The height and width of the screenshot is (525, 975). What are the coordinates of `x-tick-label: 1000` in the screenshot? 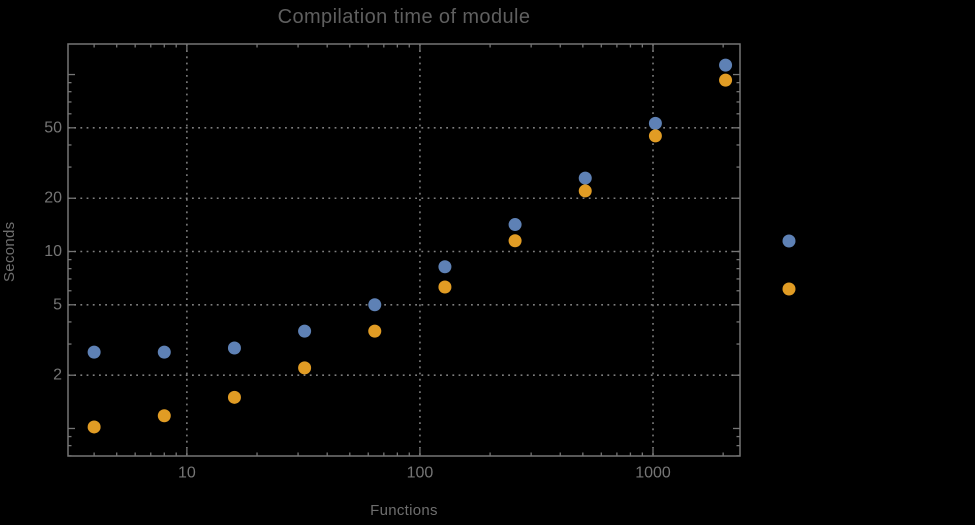 It's located at (653, 473).